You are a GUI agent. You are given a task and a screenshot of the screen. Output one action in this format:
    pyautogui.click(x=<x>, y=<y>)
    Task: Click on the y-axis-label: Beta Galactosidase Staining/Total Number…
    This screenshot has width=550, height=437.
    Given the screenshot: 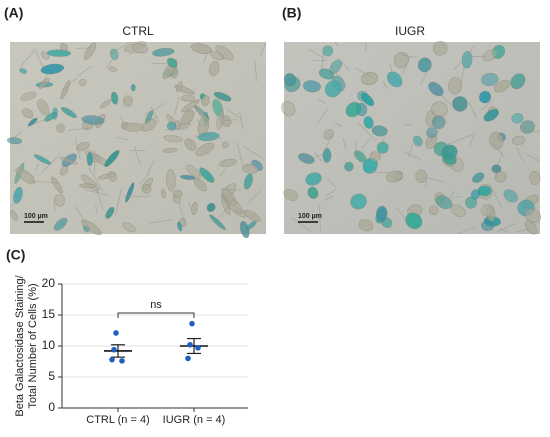 What is the action you would take?
    pyautogui.click(x=26, y=345)
    